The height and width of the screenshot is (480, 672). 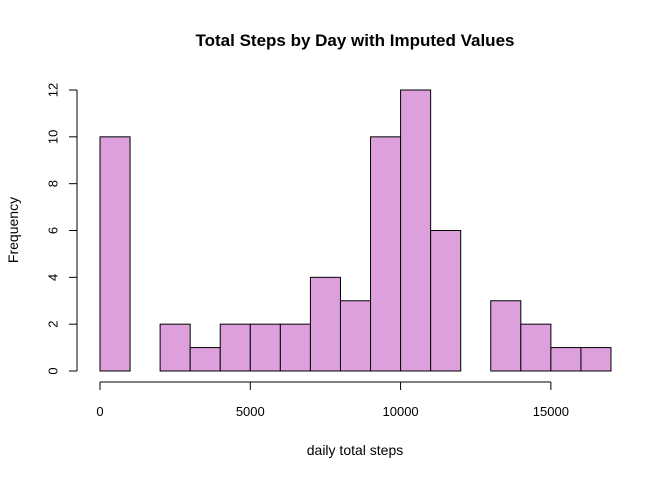 What do you see at coordinates (53, 183) in the screenshot?
I see `y-tick-label: 8` at bounding box center [53, 183].